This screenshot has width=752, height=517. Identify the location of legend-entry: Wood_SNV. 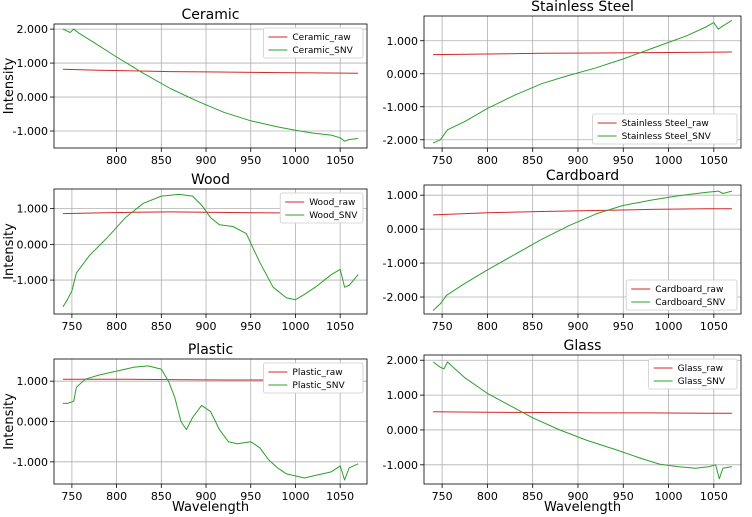
(333, 216).